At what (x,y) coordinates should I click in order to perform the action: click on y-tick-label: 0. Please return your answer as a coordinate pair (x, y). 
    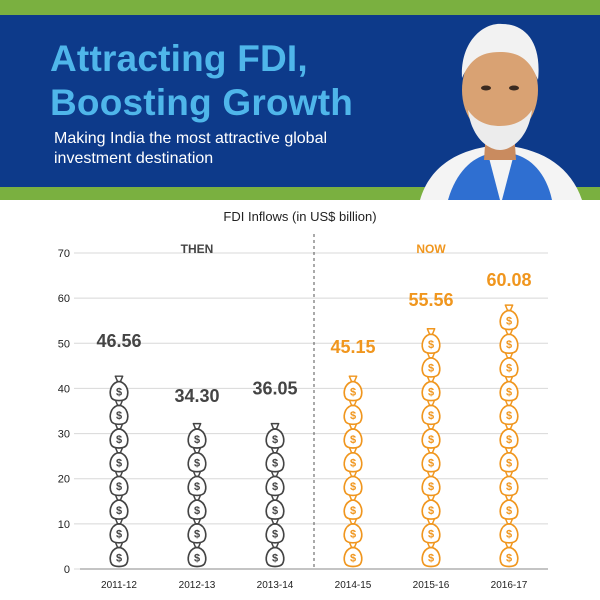
    Looking at the image, I should click on (67, 570).